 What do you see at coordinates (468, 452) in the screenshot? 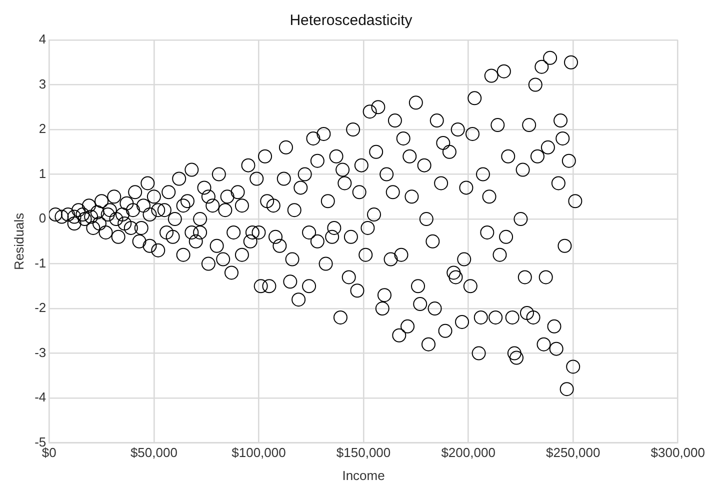
I see `x-tick-label: $200,000` at bounding box center [468, 452].